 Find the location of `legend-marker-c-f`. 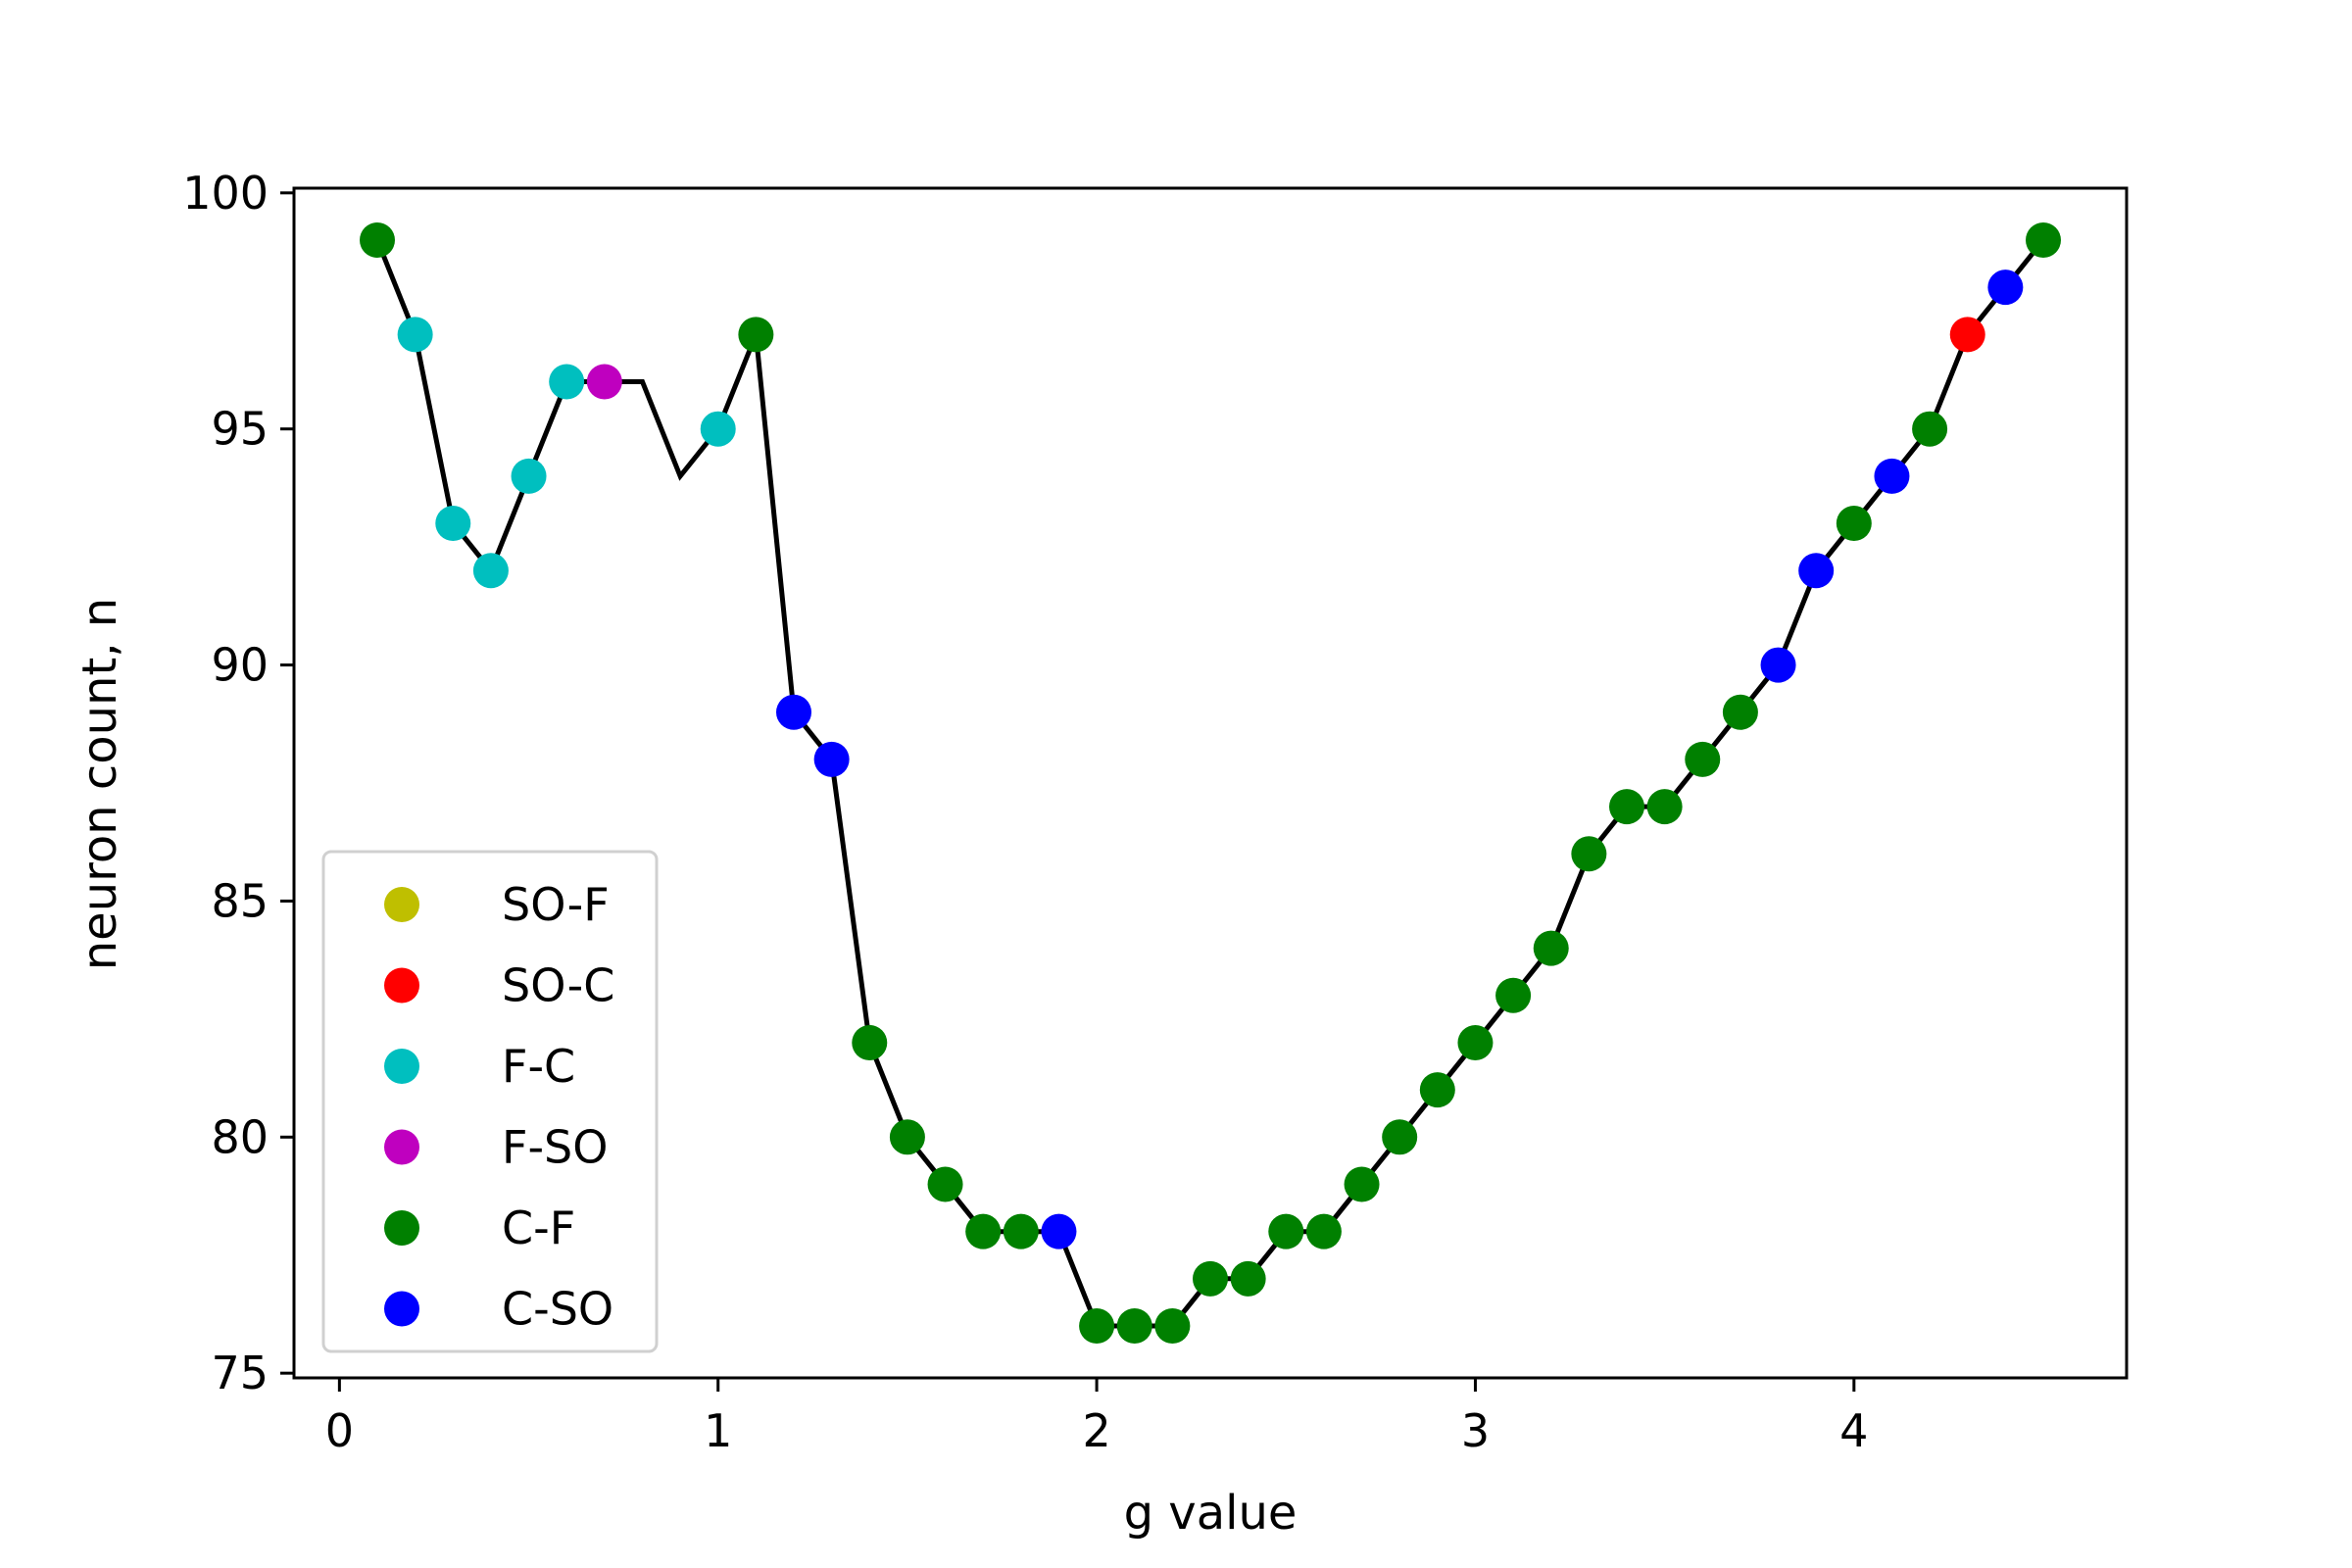

legend-marker-c-f is located at coordinates (401, 1228).